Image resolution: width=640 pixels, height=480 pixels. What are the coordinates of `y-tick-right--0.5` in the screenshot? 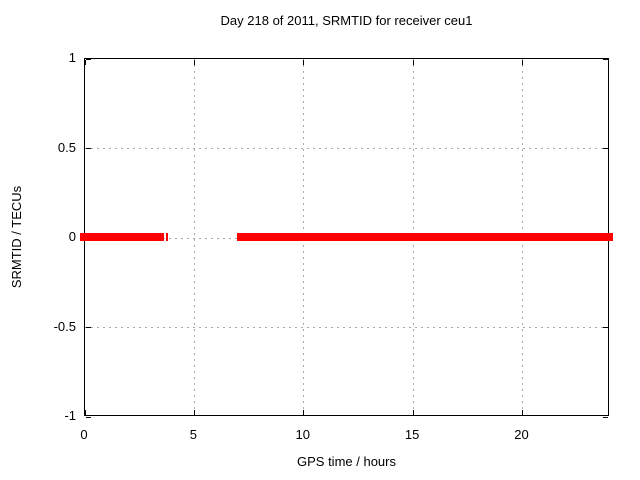 It's located at (605, 327).